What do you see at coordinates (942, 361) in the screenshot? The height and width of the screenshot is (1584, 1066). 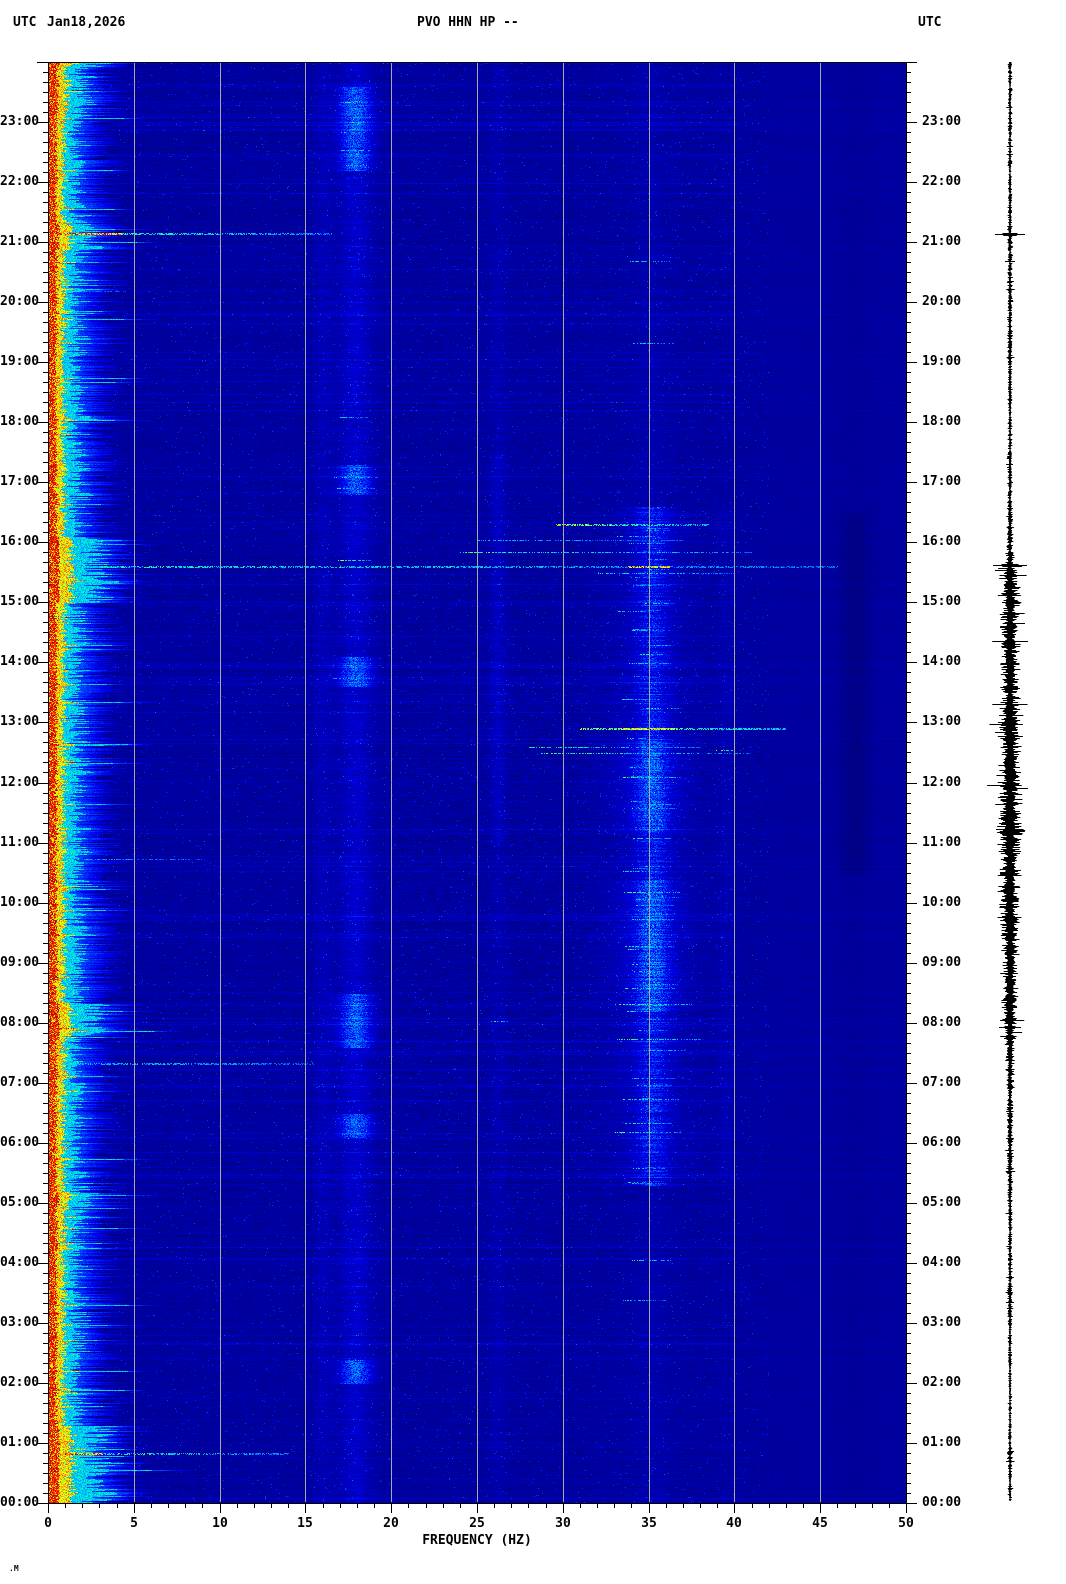 I see `time-label-right-1900: 19:00` at bounding box center [942, 361].